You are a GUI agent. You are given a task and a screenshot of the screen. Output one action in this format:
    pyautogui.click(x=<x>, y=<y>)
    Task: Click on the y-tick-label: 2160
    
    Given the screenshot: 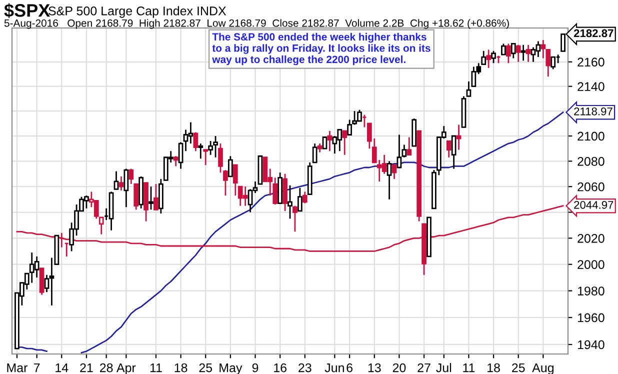 What is the action you would take?
    pyautogui.click(x=591, y=62)
    